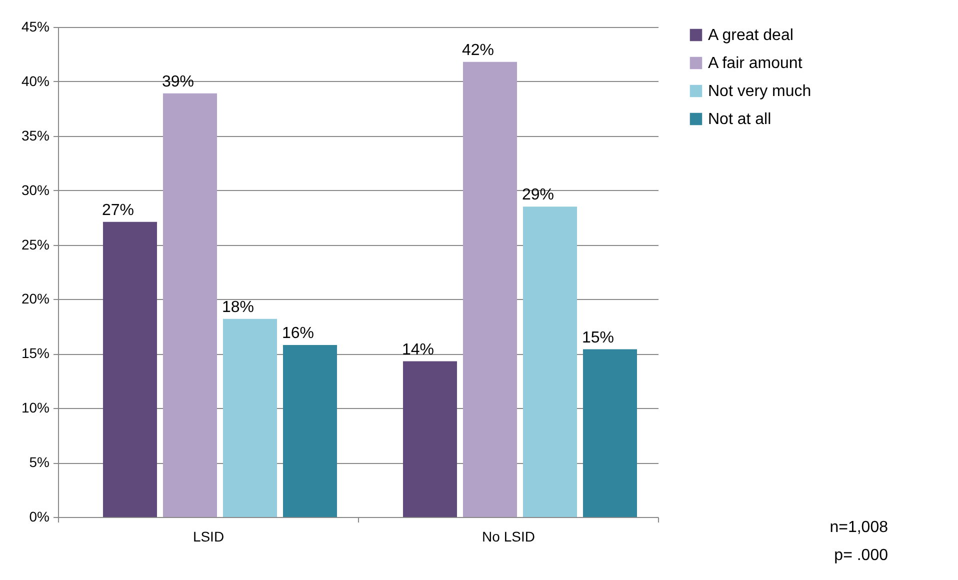 The height and width of the screenshot is (580, 958). I want to click on legend-label: A fair amount, so click(755, 63).